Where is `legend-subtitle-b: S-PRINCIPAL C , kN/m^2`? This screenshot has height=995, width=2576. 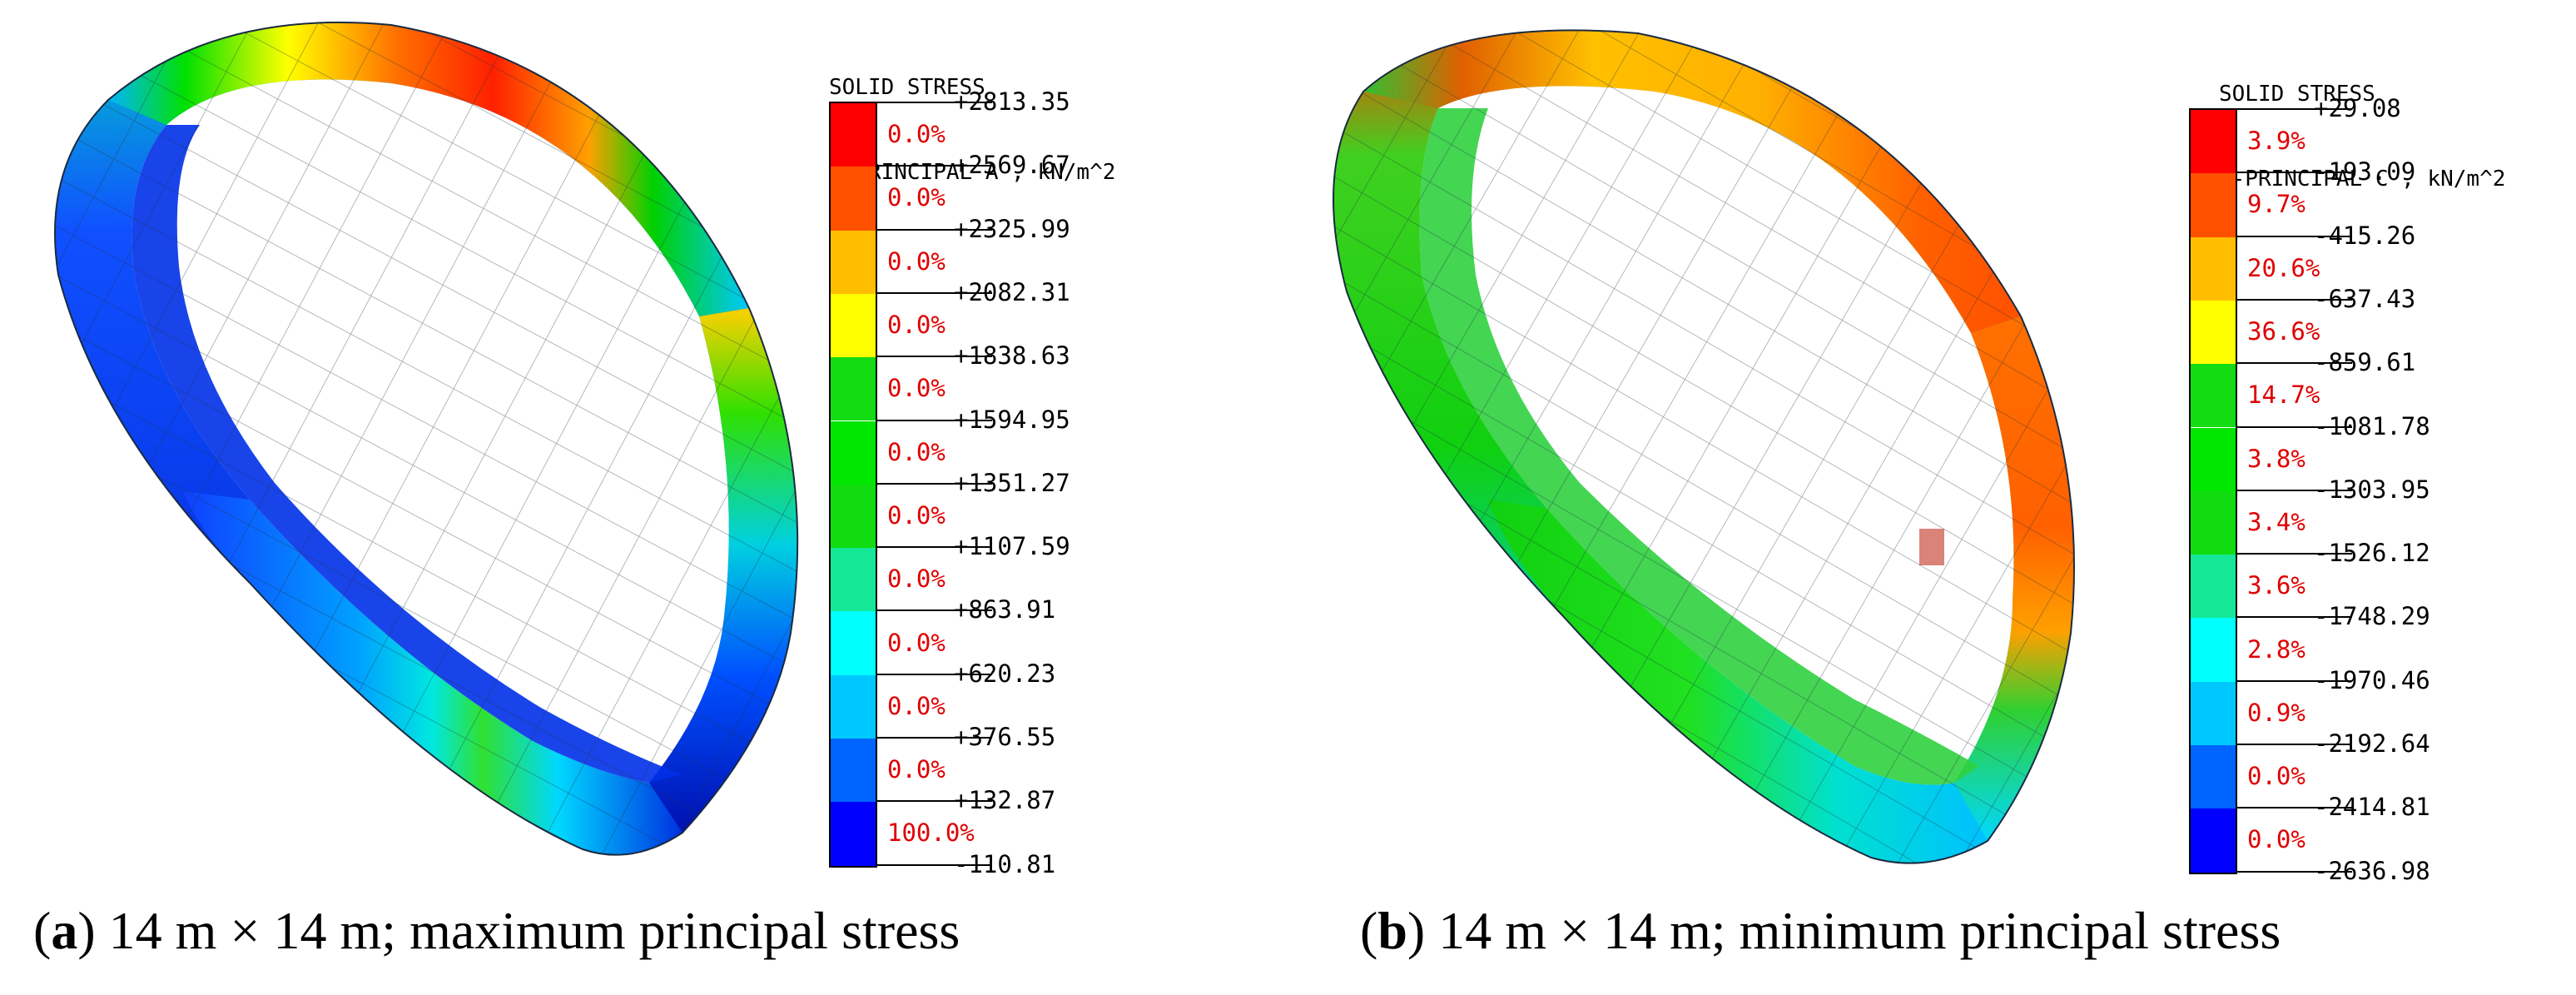
legend-subtitle-b: S-PRINCIPAL C , kN/m^2 is located at coordinates (2362, 179).